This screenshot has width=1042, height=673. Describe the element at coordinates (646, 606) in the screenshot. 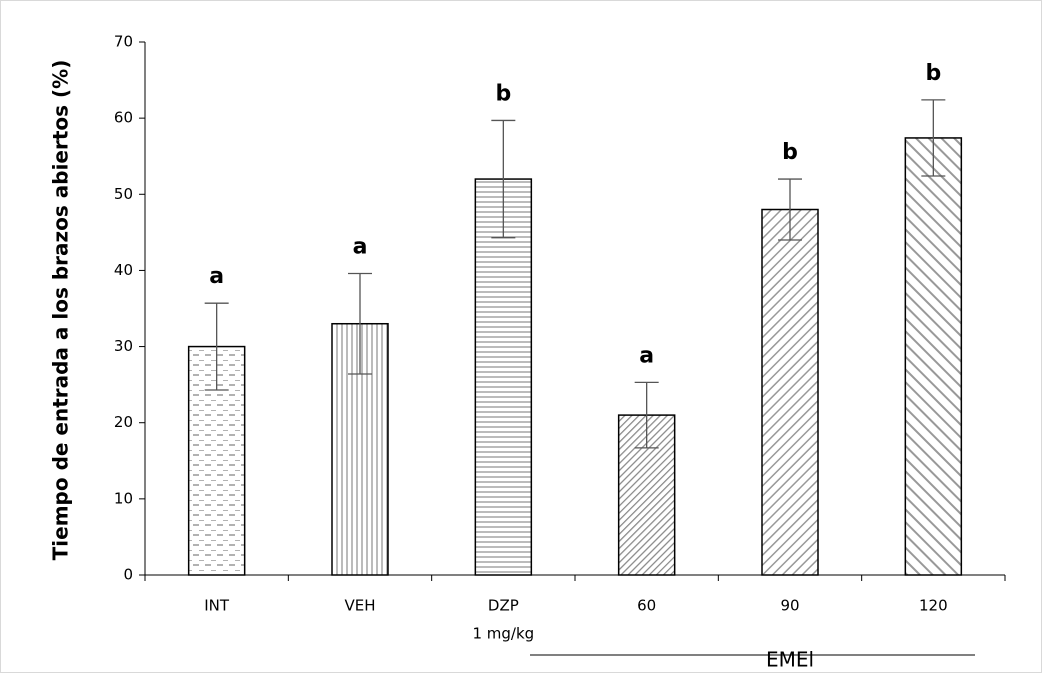

I see `x-tick-label: 60` at that location.